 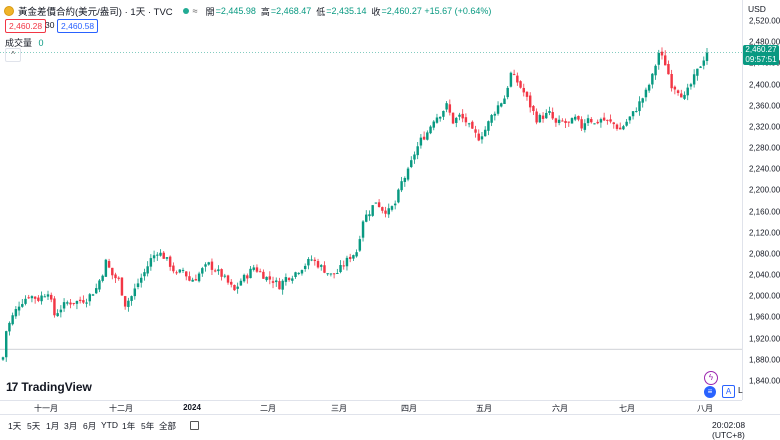 What do you see at coordinates (194, 425) in the screenshot?
I see `calendar-icon` at bounding box center [194, 425].